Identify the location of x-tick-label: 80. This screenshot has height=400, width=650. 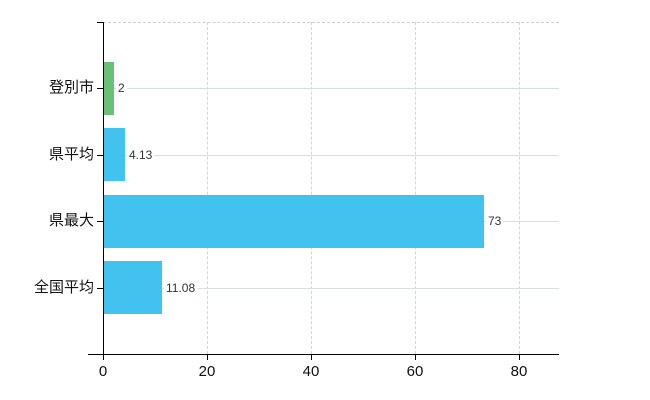
(519, 371).